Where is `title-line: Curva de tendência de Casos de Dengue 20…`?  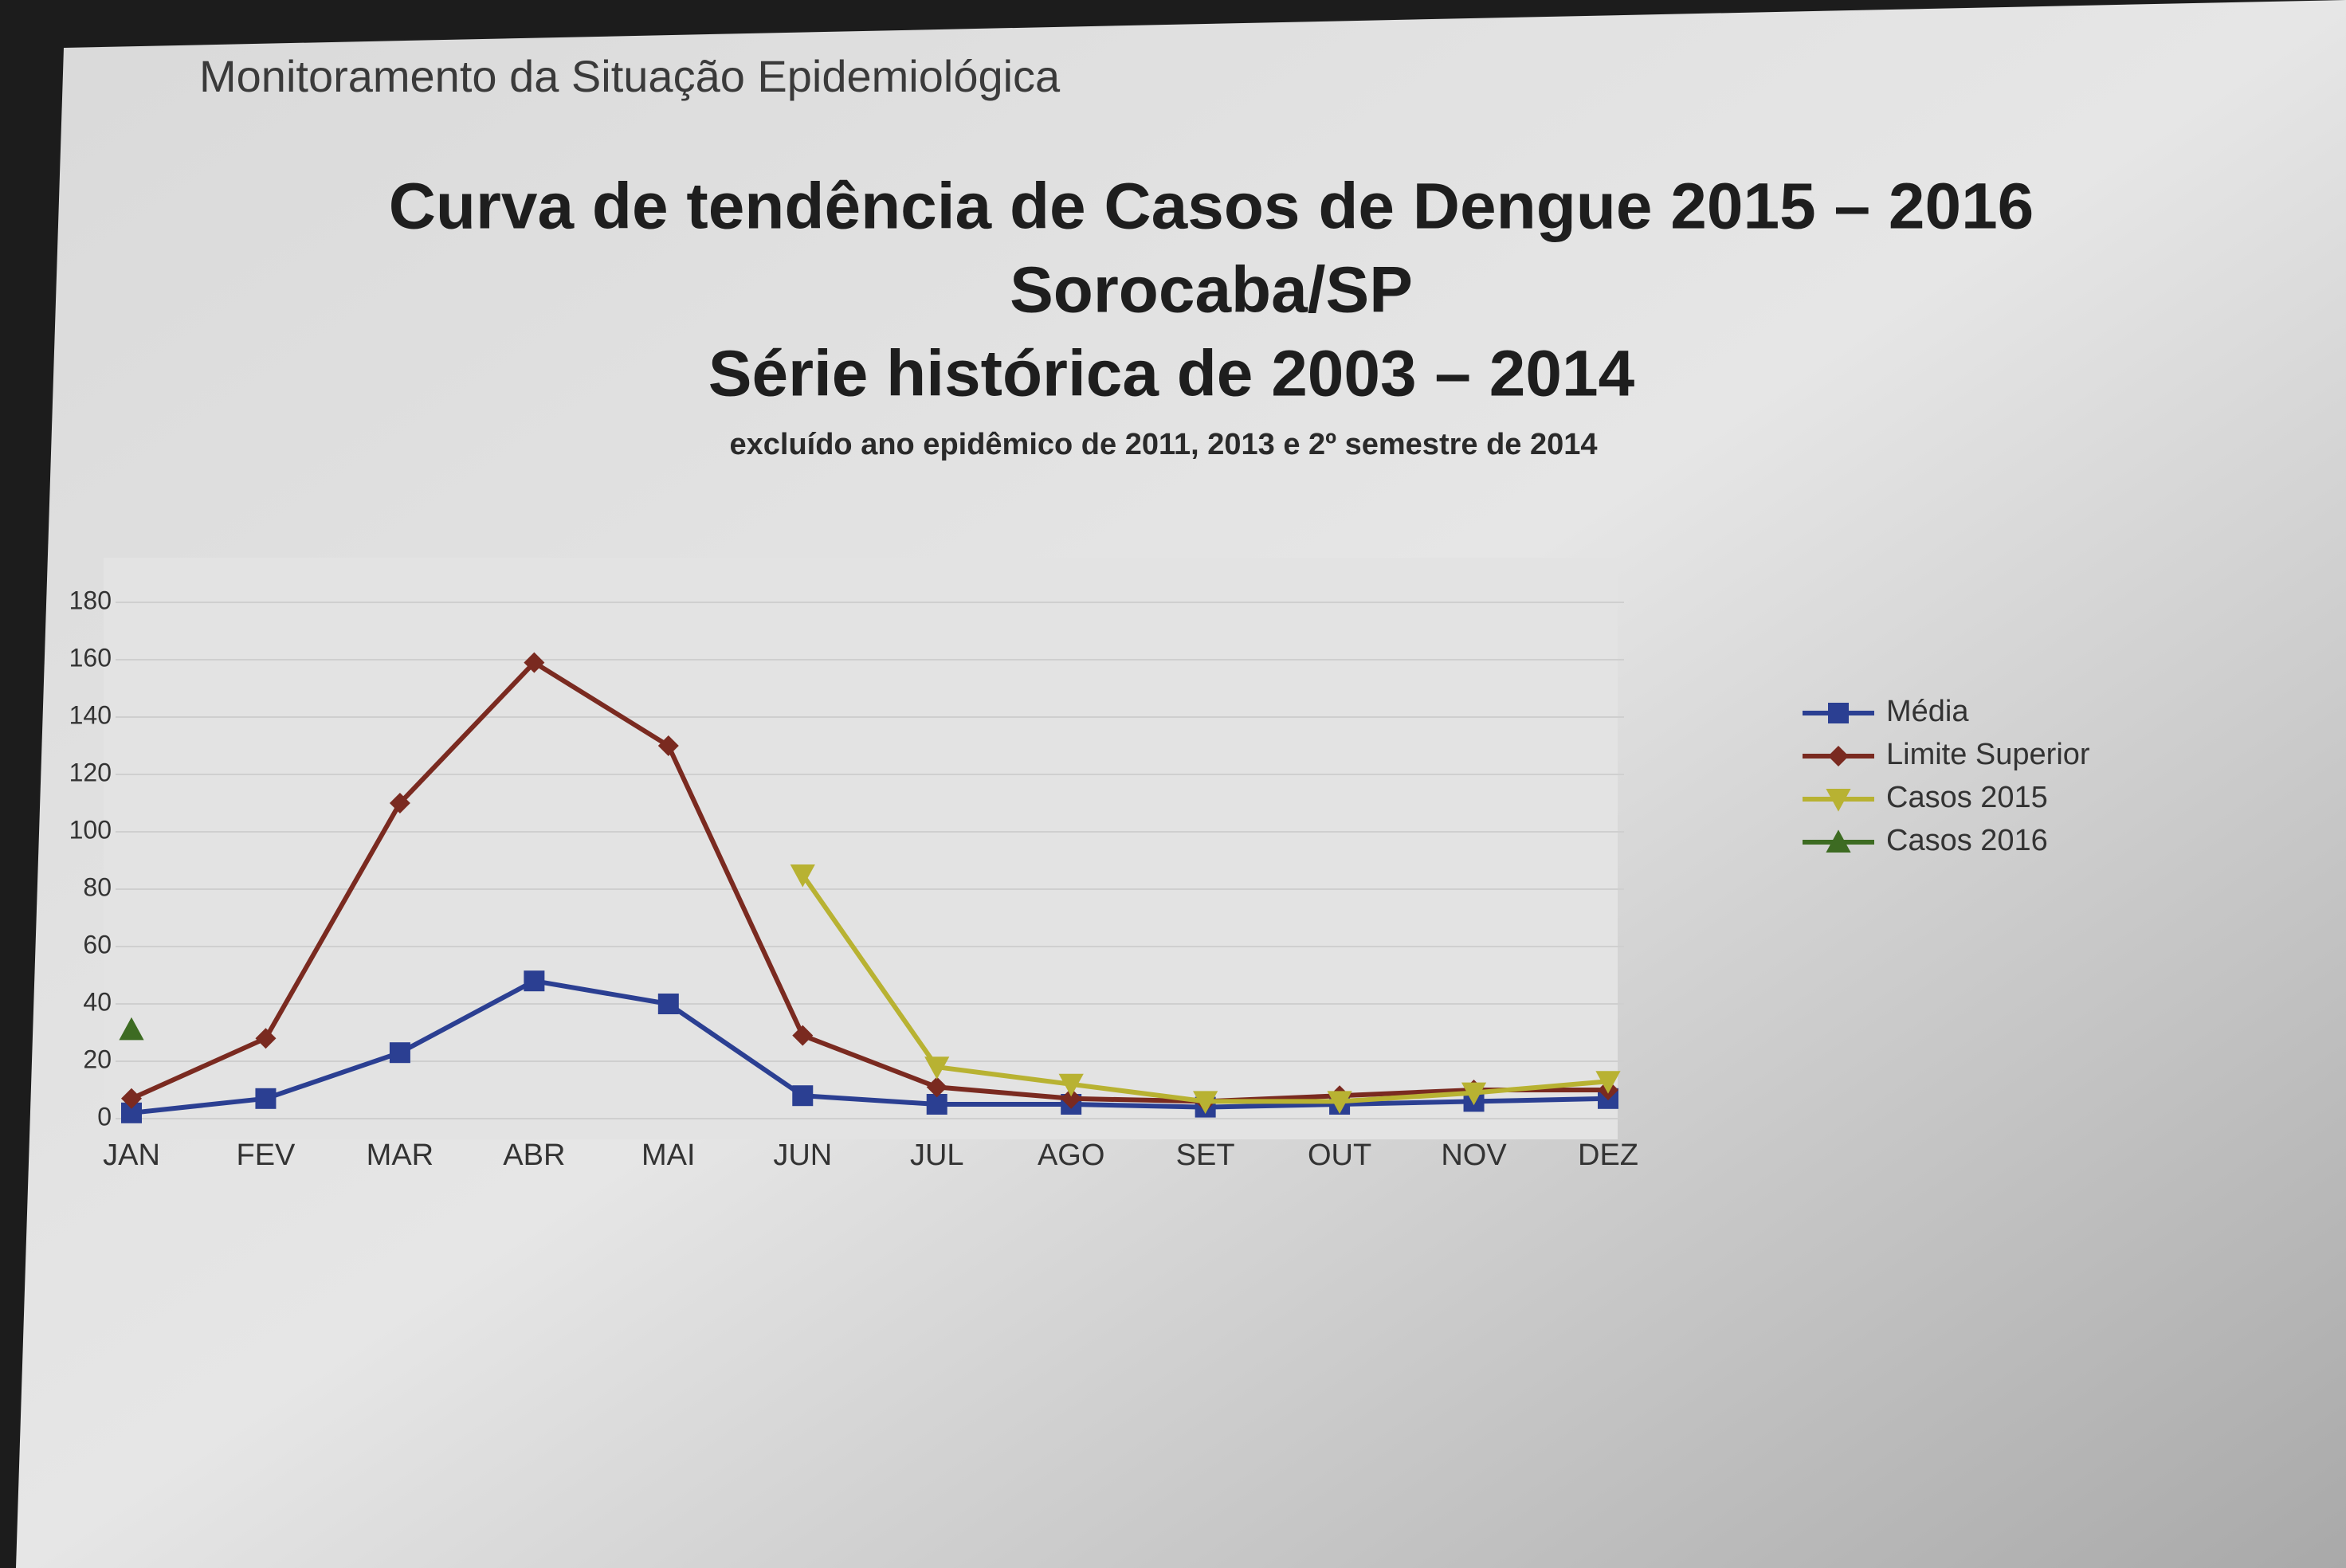 title-line: Curva de tendência de Casos de Dengue 20… is located at coordinates (1211, 207).